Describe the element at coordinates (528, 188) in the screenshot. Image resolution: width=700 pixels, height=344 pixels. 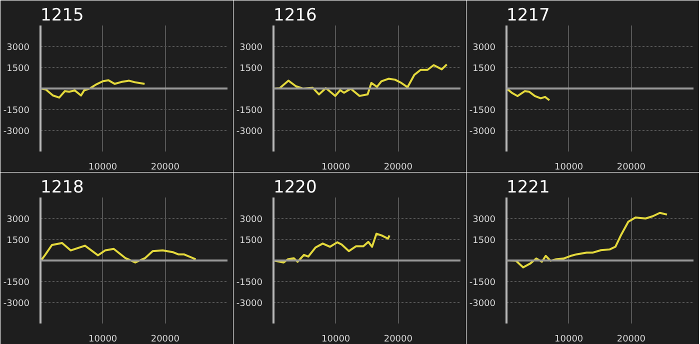
I see `chart-title: 1221` at that location.